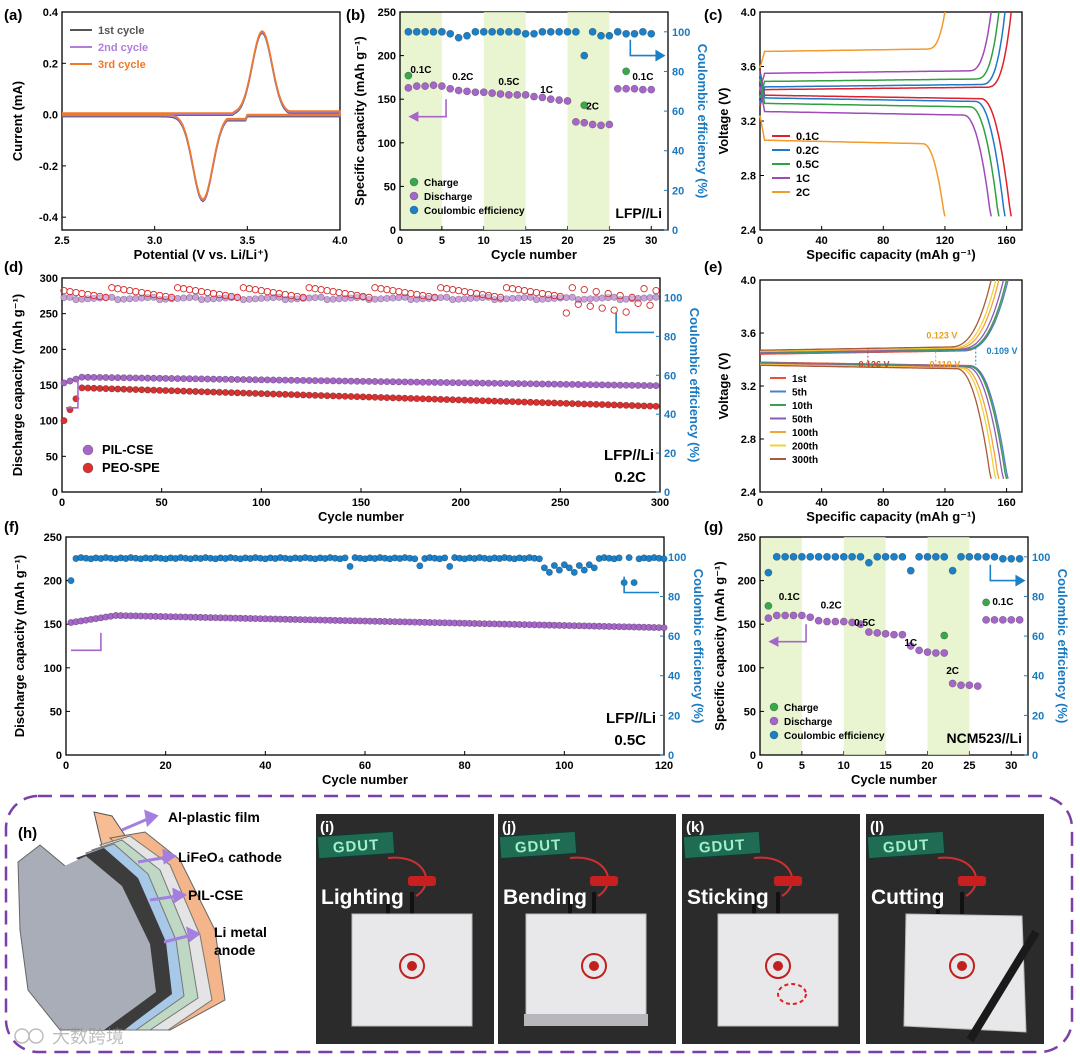 Image resolution: width=1080 pixels, height=1058 pixels. I want to click on x-tick-label: 50, so click(162, 503).